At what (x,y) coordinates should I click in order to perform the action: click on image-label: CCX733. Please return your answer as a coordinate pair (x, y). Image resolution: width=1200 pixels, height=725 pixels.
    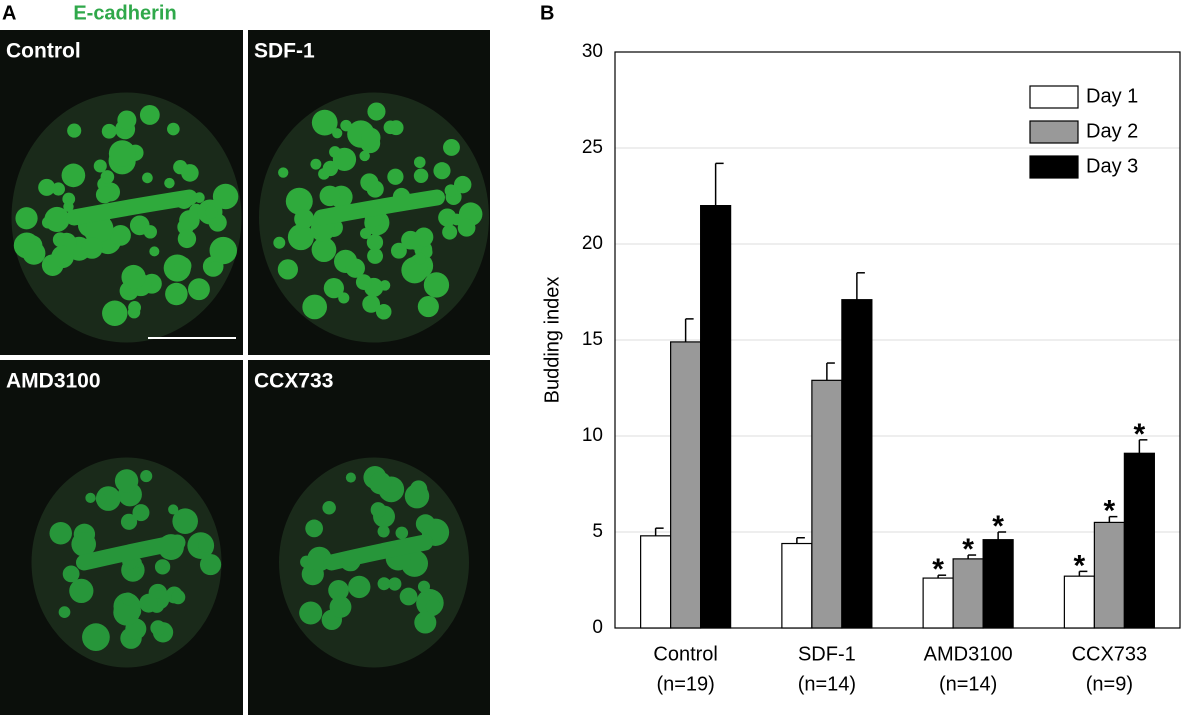
    Looking at the image, I should click on (293, 381).